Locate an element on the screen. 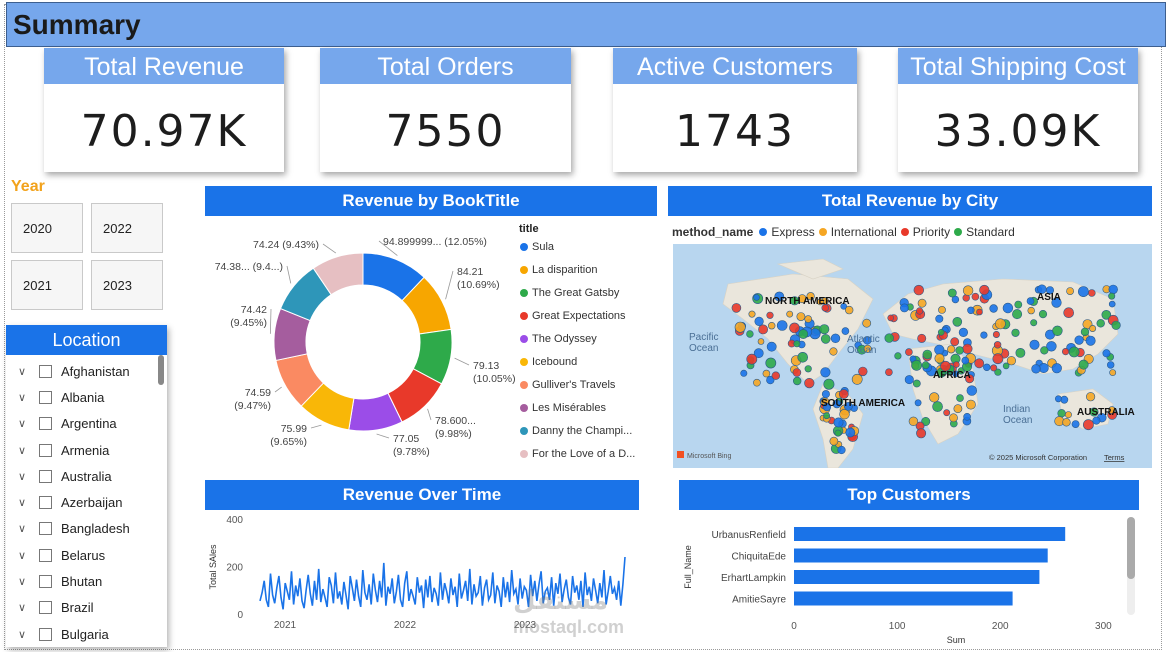 The width and height of the screenshot is (1166, 652). book-legend-item: La disparition is located at coordinates (558, 270).